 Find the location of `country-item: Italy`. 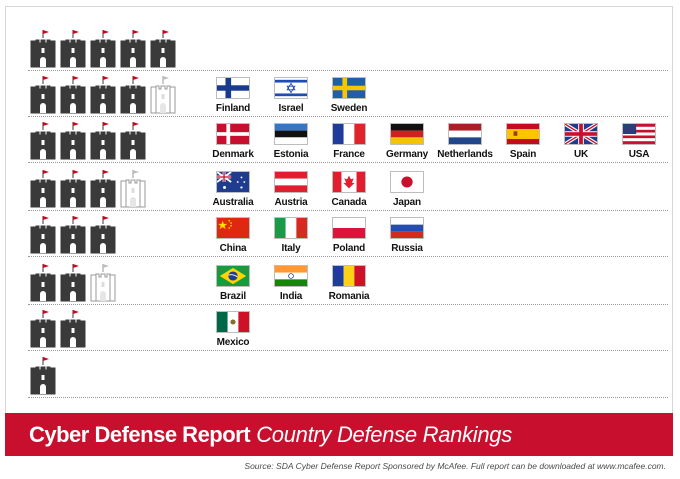

country-item: Italy is located at coordinates (291, 235).